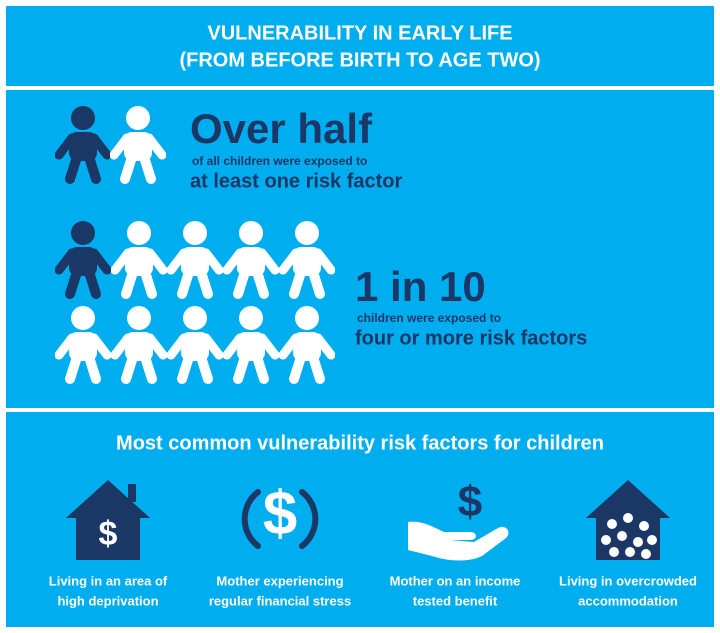  I want to click on factor-label: tested benefit, so click(455, 600).